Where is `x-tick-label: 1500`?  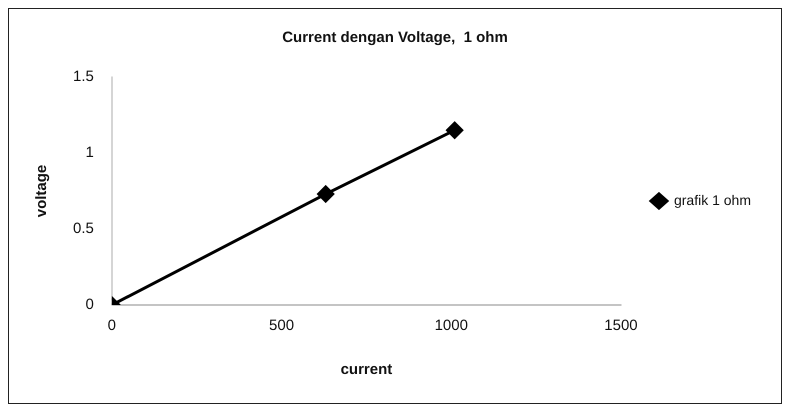 x-tick-label: 1500 is located at coordinates (621, 325).